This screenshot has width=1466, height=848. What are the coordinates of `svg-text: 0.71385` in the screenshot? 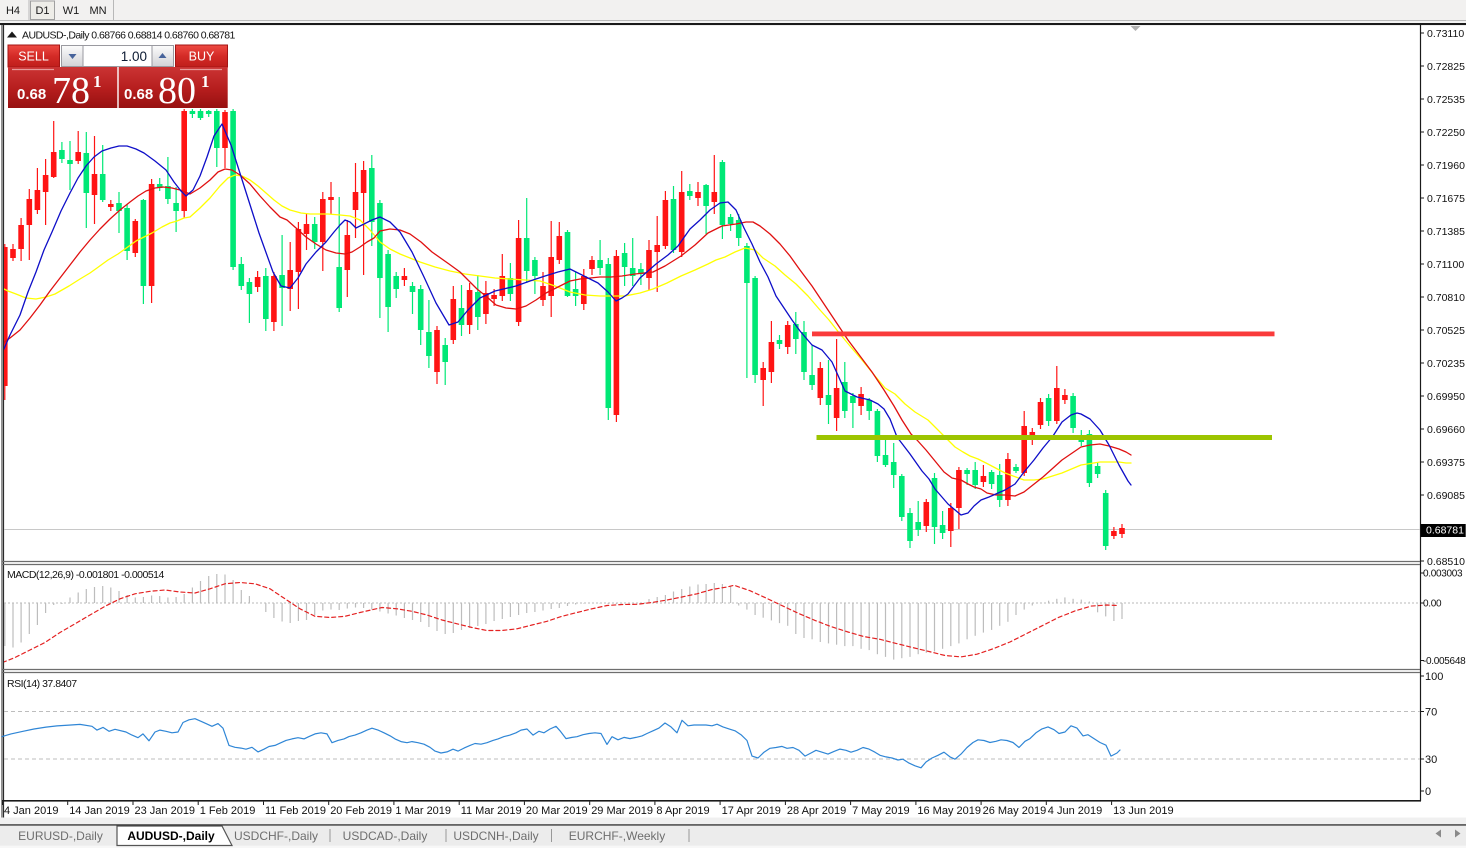 It's located at (1446, 232).